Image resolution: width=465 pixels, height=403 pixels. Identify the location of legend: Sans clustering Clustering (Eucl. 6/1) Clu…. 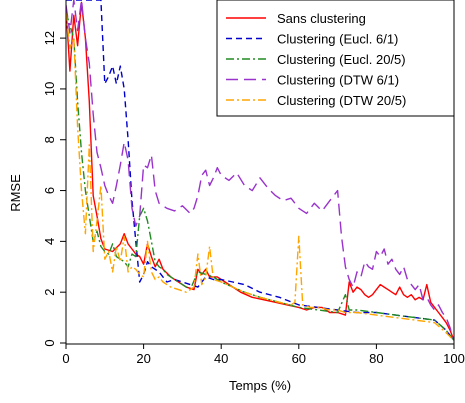
(335, 58).